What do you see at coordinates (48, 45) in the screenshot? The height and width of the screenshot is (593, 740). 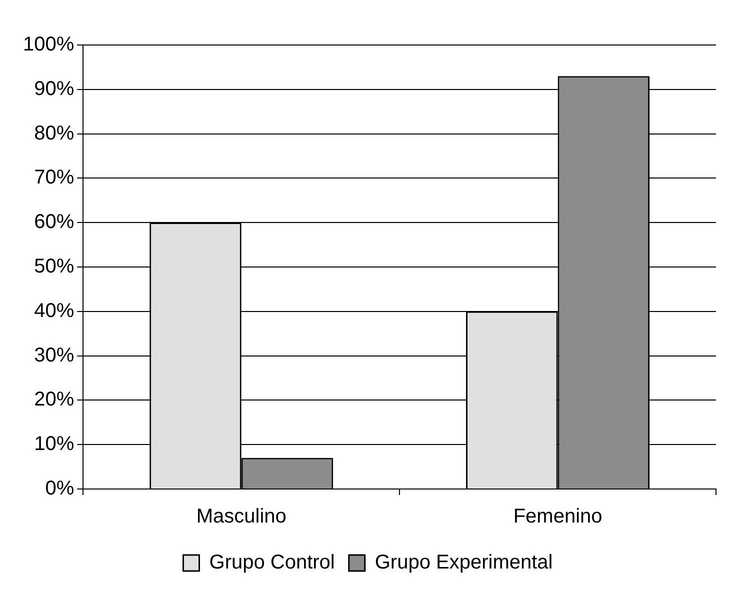 I see `y-tick-label: 100%` at bounding box center [48, 45].